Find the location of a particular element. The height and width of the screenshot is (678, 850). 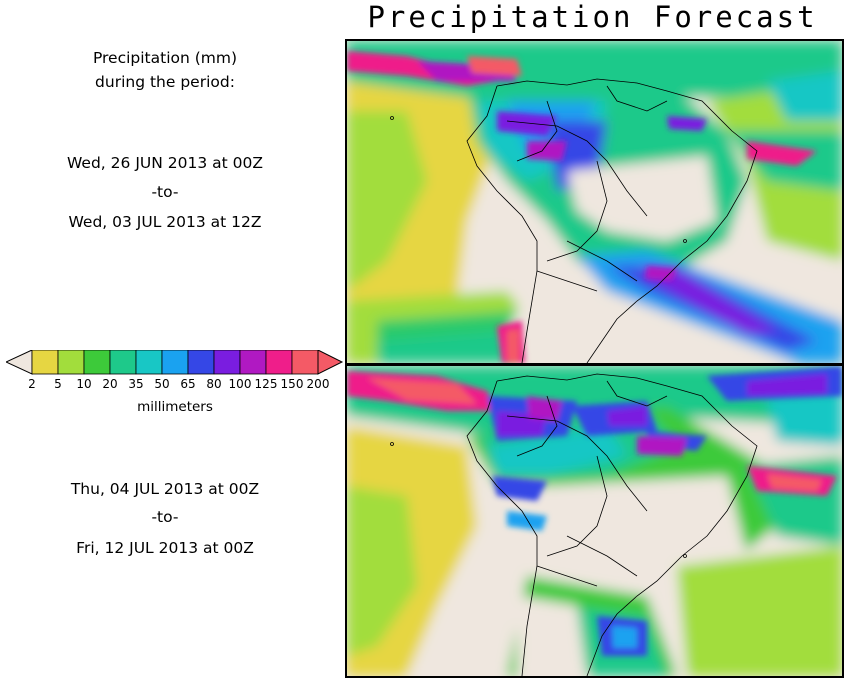

colorbar-tick-label: 100 is located at coordinates (240, 384).